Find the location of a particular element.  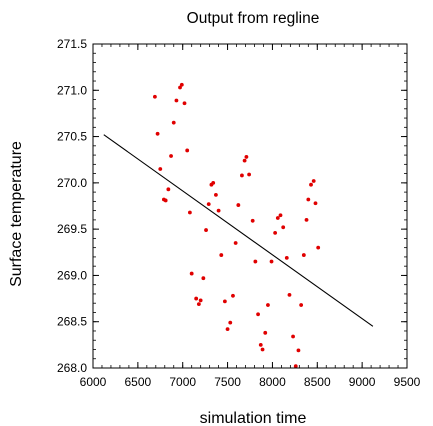

y-tick-label: 270.0 is located at coordinates (72, 183).